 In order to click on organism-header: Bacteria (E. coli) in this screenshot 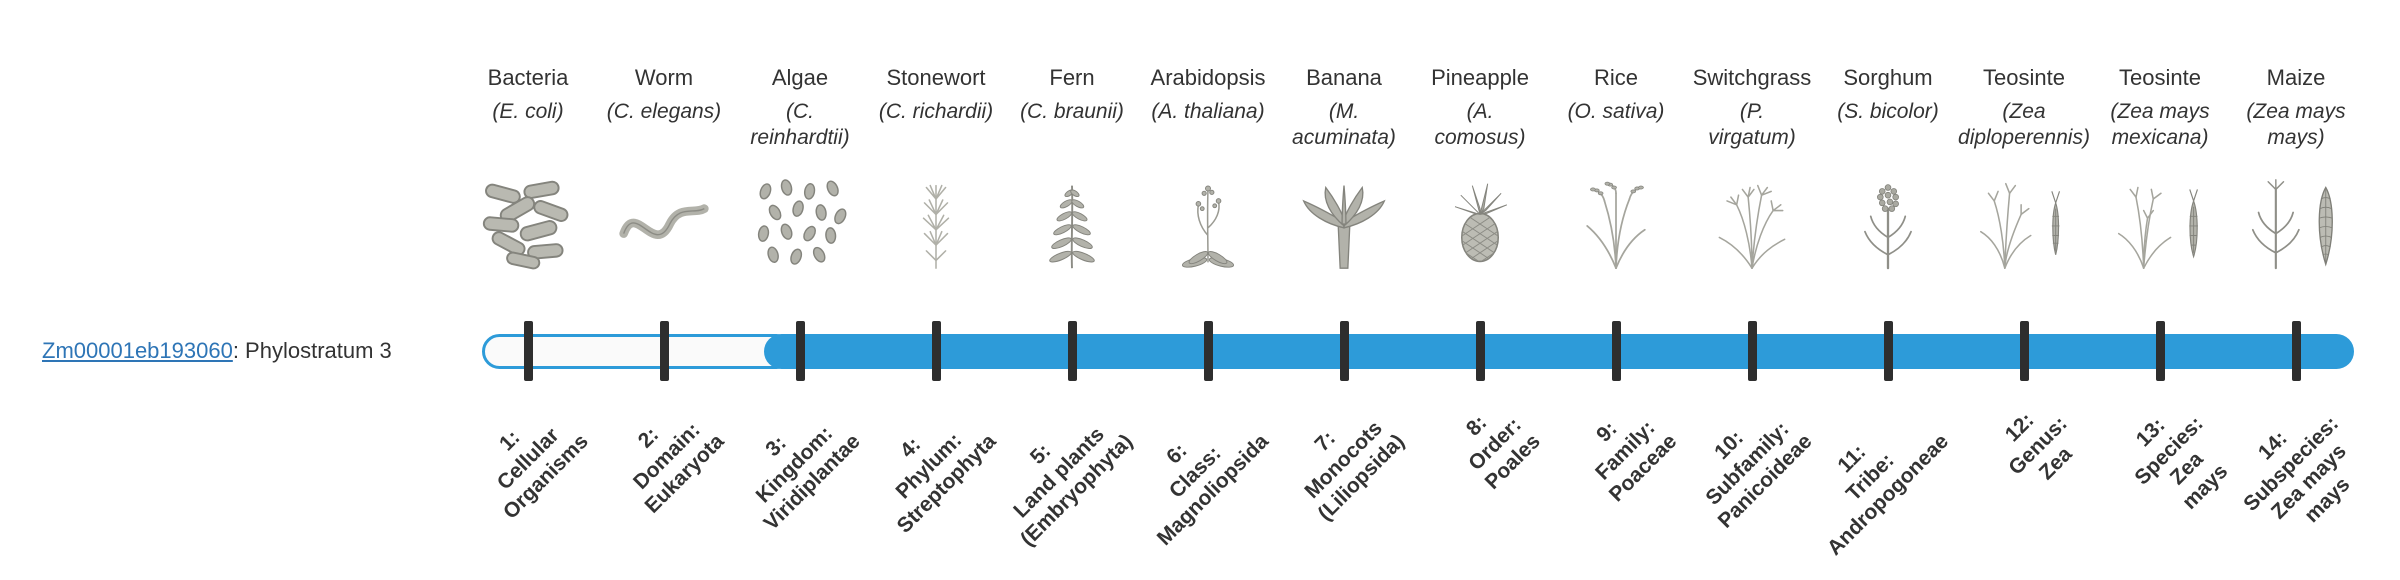, I will do `click(528, 94)`.